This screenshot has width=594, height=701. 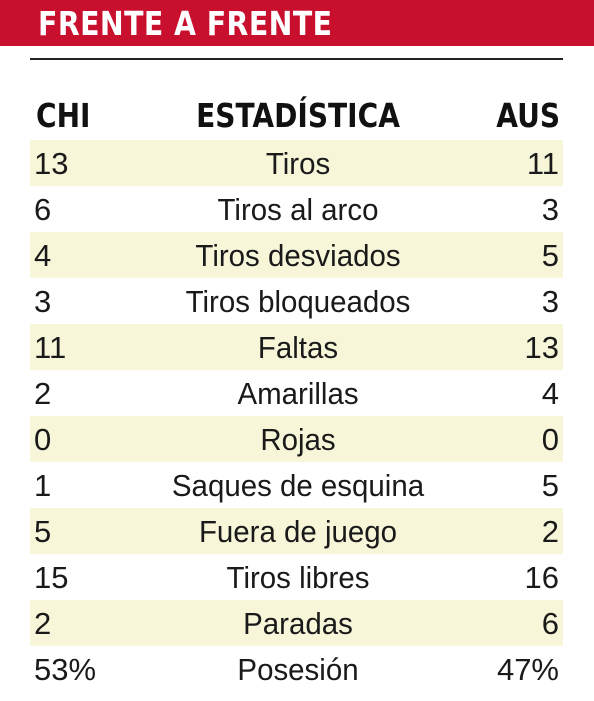 I want to click on table-row: 2 Amarillas 4, so click(x=296, y=393).